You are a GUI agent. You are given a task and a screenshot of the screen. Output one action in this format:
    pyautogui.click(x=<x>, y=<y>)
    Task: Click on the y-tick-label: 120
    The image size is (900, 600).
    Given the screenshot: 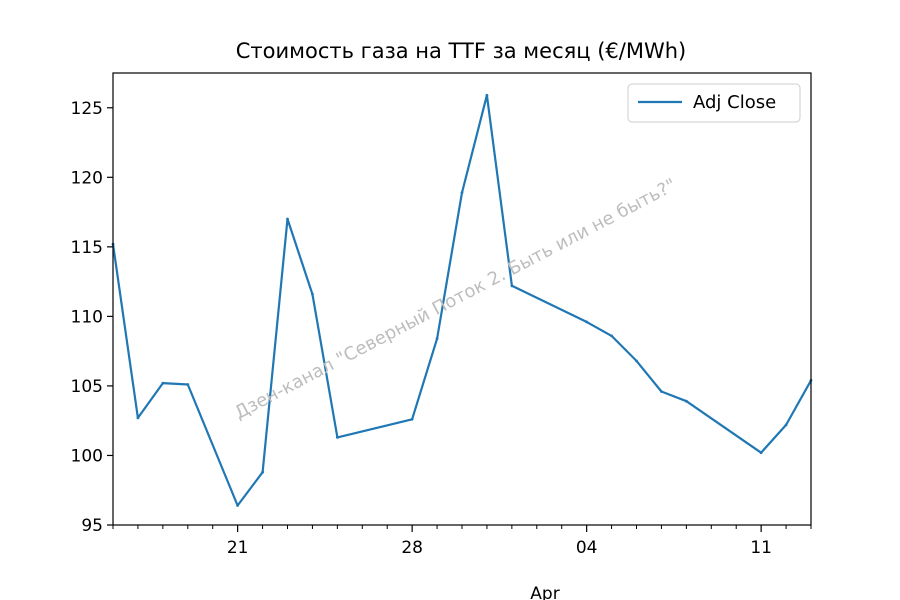 What is the action you would take?
    pyautogui.click(x=87, y=178)
    